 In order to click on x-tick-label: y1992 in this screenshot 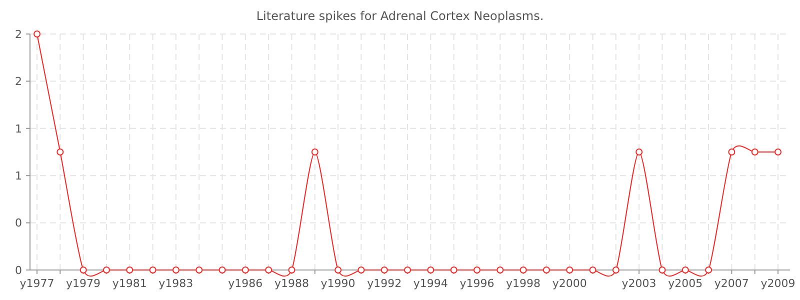, I will do `click(384, 283)`.